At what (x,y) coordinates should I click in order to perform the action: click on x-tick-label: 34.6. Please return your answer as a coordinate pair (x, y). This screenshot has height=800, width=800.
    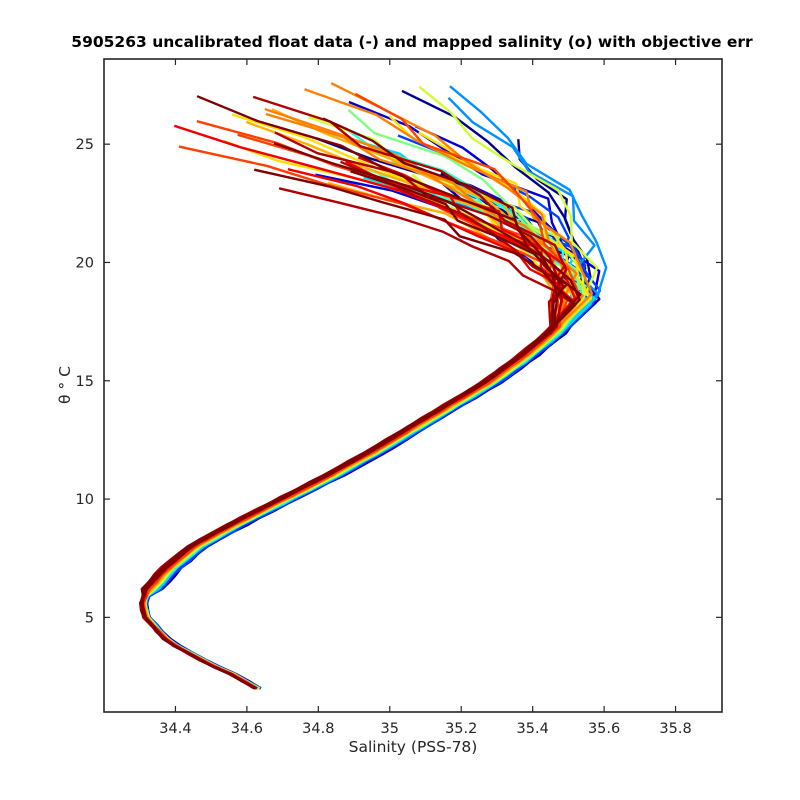
    Looking at the image, I should click on (247, 729).